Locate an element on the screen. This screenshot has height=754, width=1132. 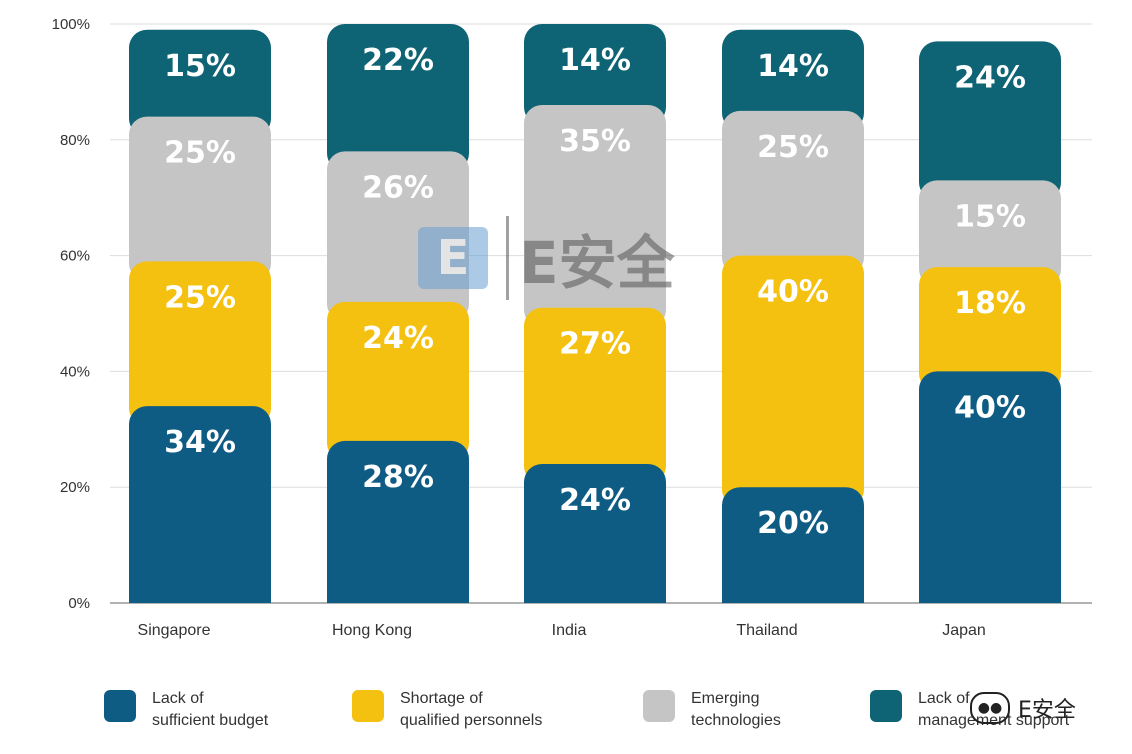
watermark-text: E安全 is located at coordinates (590, 258).